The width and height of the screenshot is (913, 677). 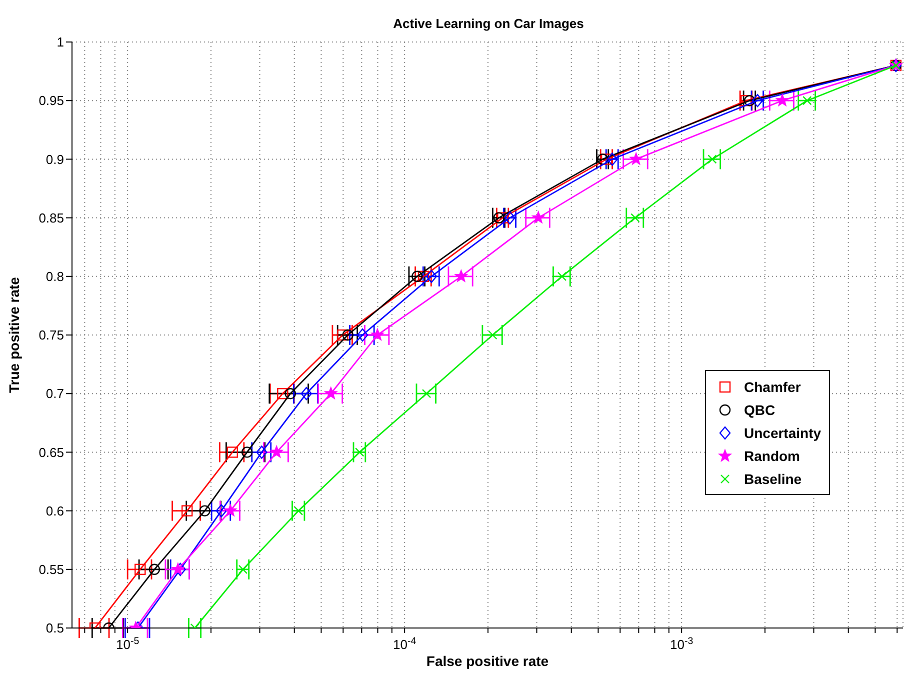 What do you see at coordinates (488, 23) in the screenshot?
I see `chart-title: Active Learning on Car Images` at bounding box center [488, 23].